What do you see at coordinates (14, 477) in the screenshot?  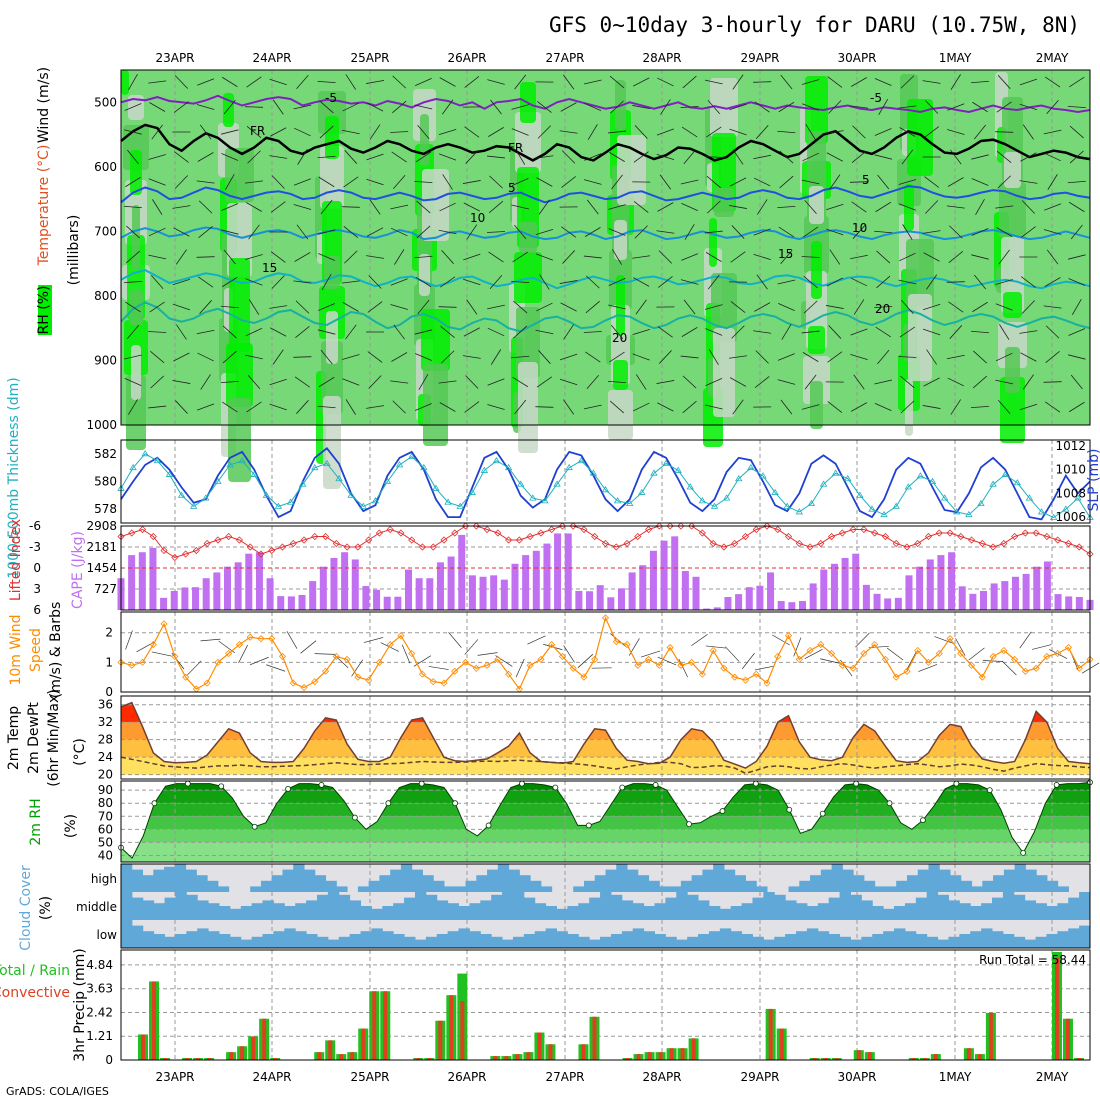 I see `thickness-ylabel: 1000-500mb Thickness (dm)` at bounding box center [14, 477].